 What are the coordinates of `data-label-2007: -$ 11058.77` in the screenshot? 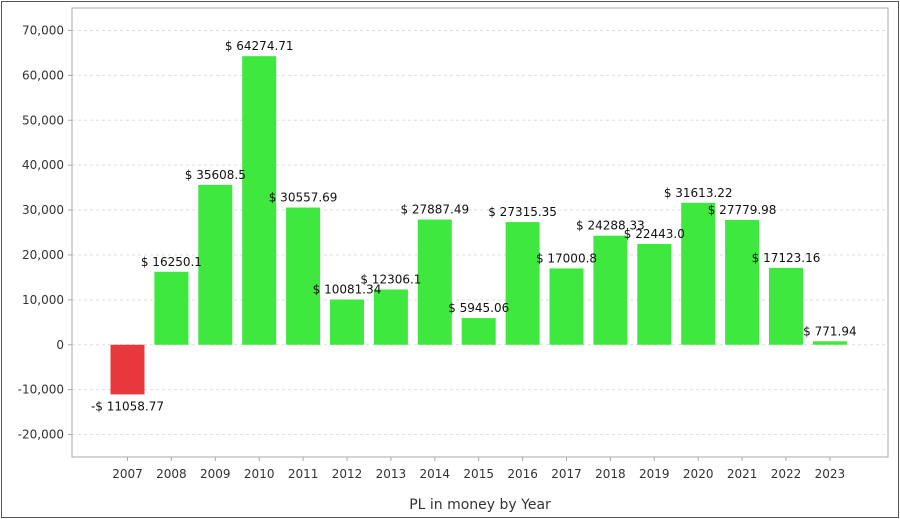 It's located at (127, 406).